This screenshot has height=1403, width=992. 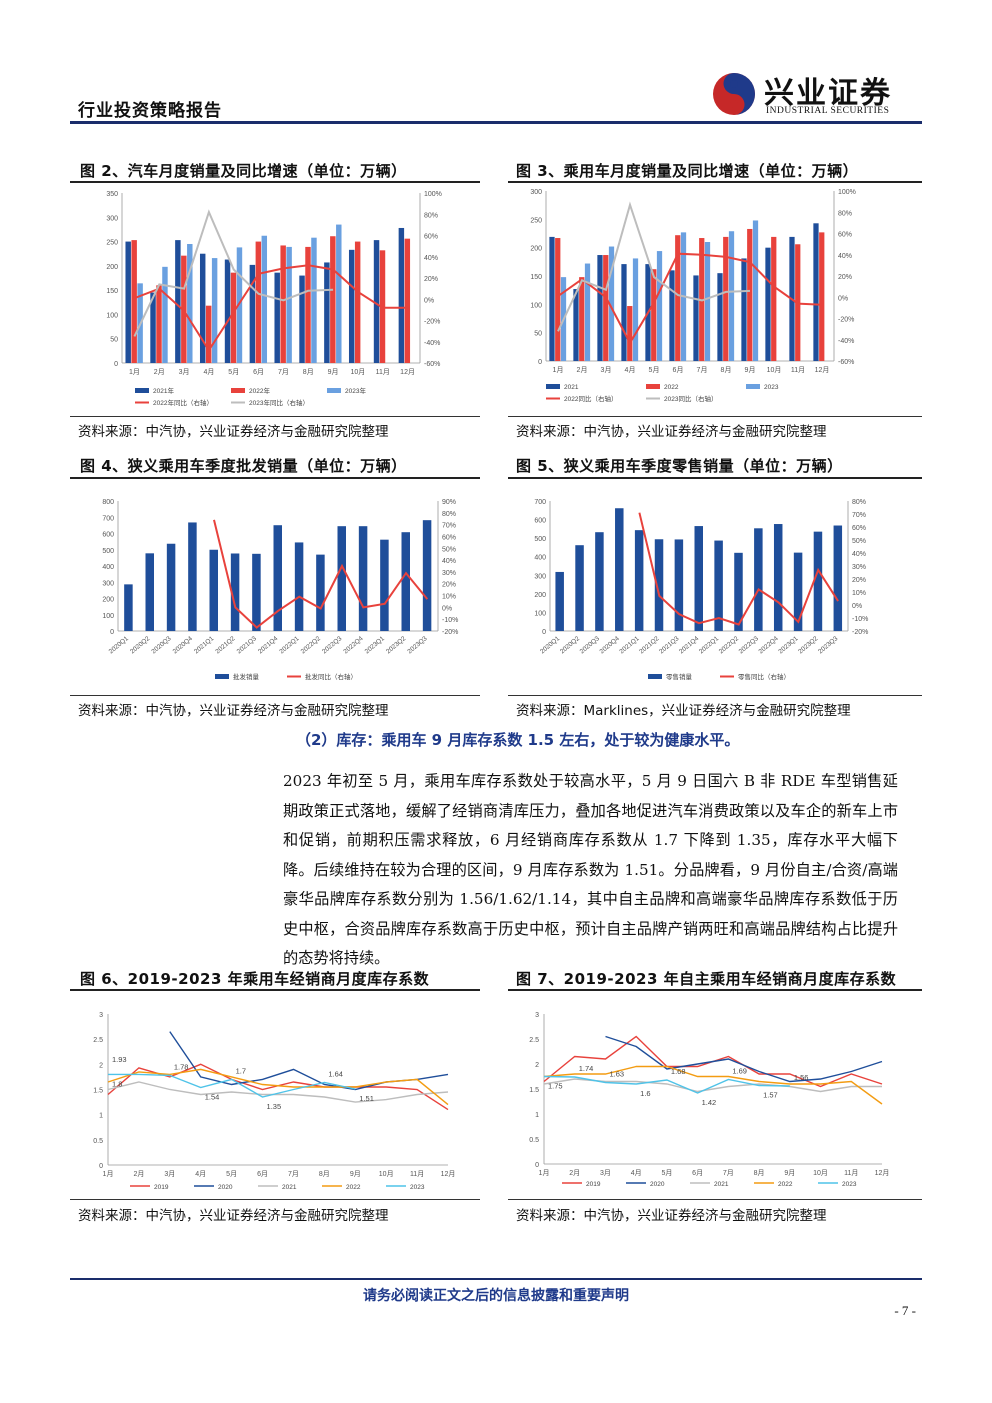 I want to click on x-tick-label: 3月, so click(x=605, y=1173).